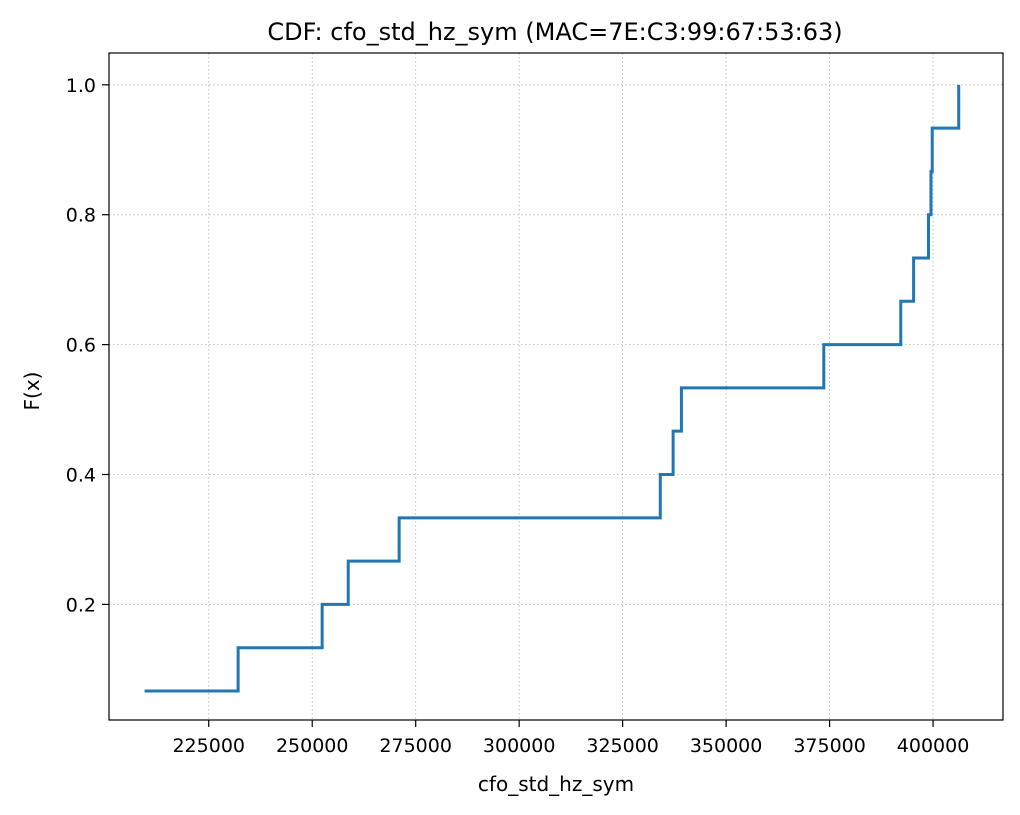 The image size is (1020, 815). What do you see at coordinates (81, 605) in the screenshot?
I see `y-tick-label: 0.2` at bounding box center [81, 605].